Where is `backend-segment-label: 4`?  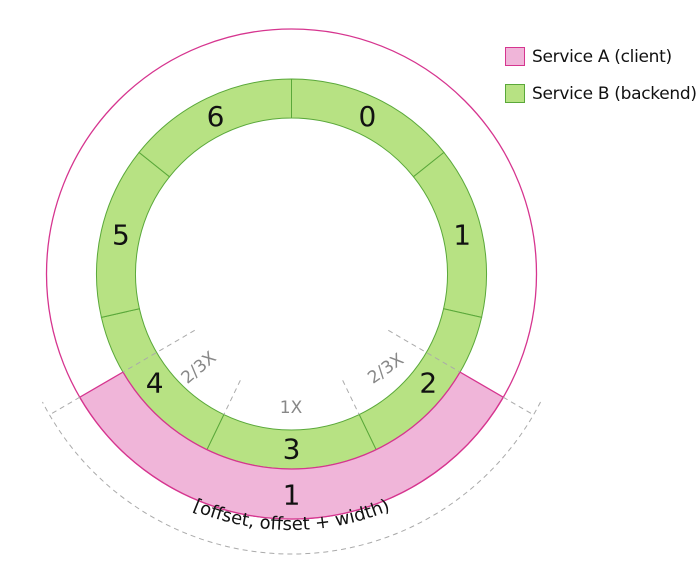
backend-segment-label: 4 is located at coordinates (155, 383).